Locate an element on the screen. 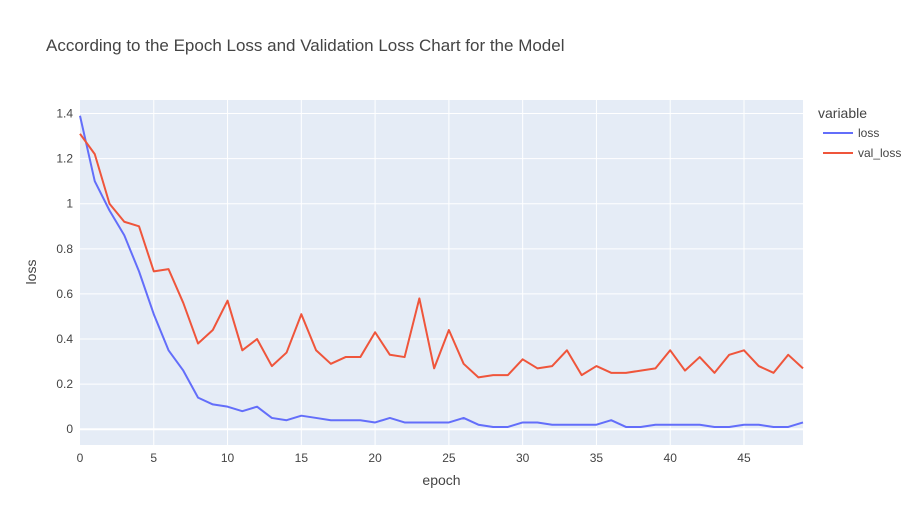 This screenshot has height=525, width=923. y-tick-label: 0.4 is located at coordinates (64, 339).